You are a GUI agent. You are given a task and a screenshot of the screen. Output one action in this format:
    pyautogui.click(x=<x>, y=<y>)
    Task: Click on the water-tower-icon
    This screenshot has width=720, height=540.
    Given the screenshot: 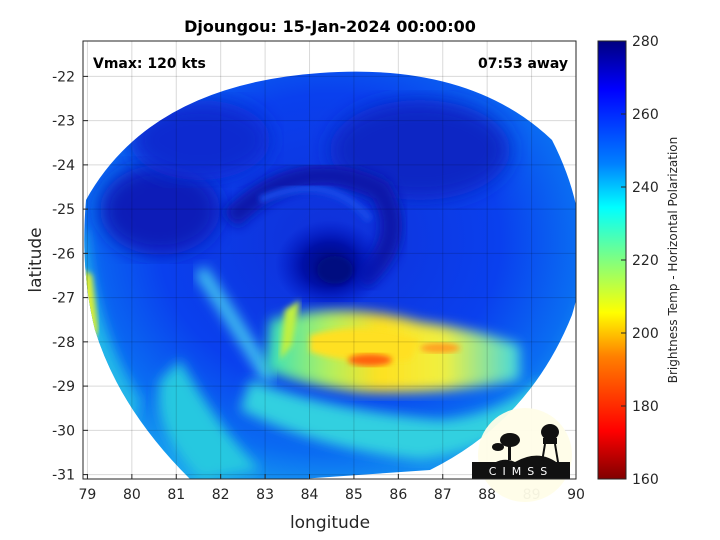 What is the action you would take?
    pyautogui.click(x=550, y=446)
    